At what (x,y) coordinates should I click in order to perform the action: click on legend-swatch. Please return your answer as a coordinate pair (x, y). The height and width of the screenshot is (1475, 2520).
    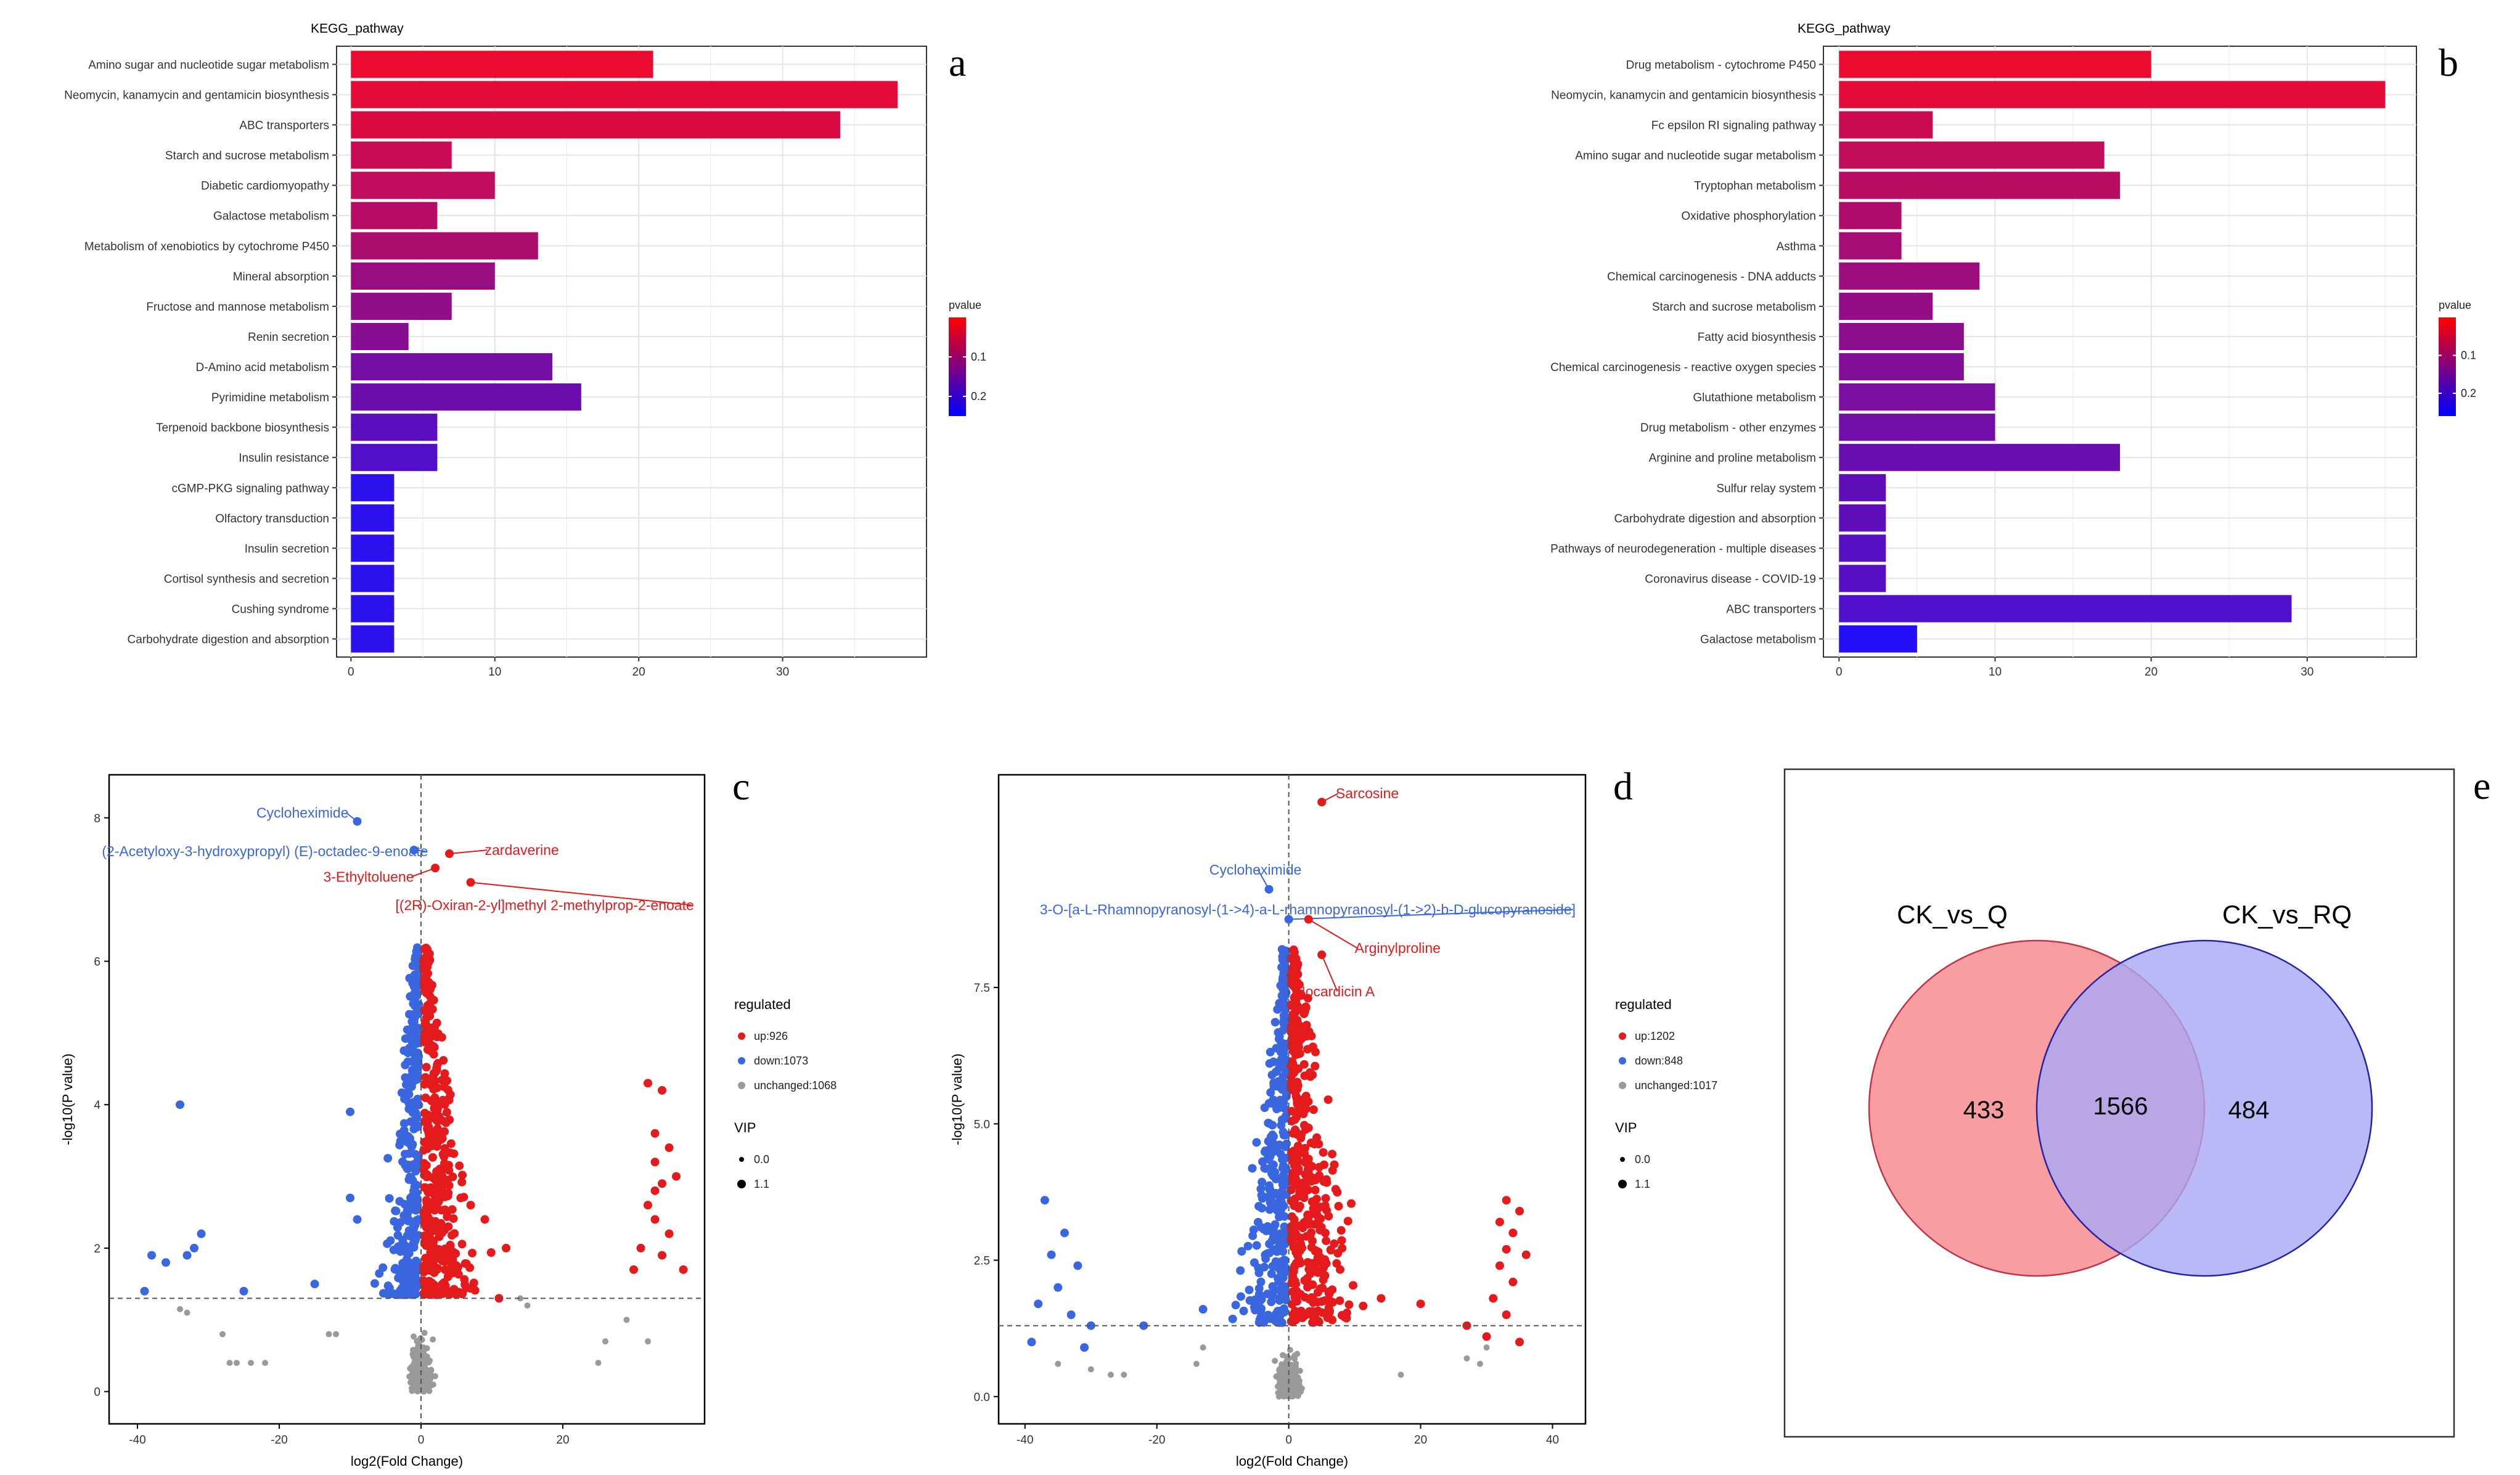
    Looking at the image, I should click on (741, 1060).